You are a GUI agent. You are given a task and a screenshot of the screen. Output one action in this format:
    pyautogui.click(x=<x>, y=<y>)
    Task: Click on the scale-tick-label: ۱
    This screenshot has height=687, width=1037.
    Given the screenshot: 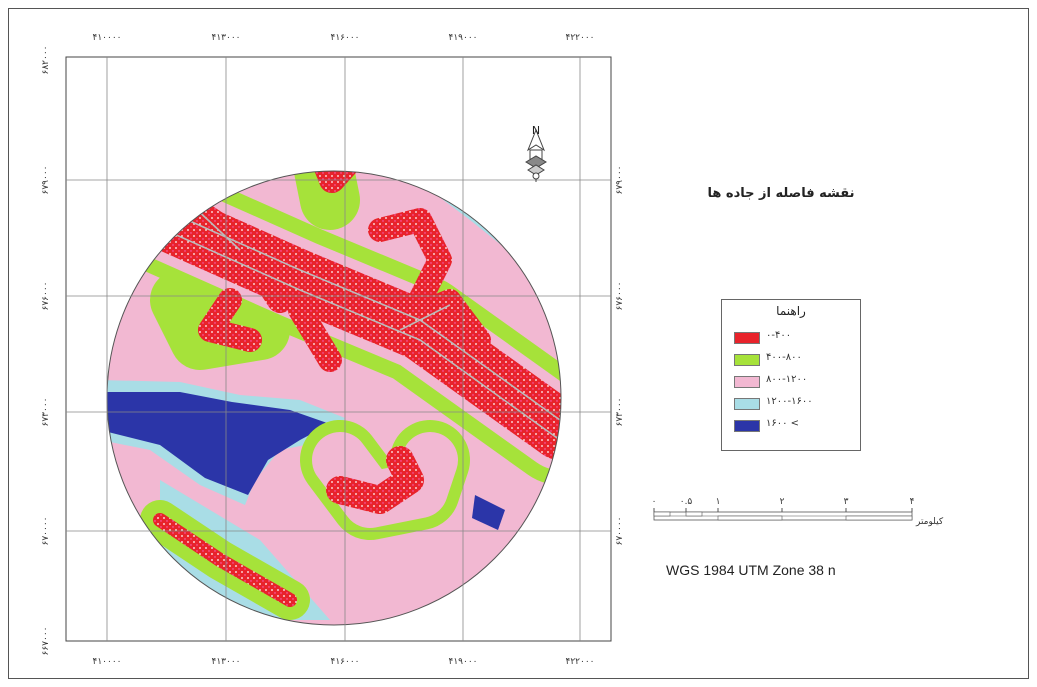 What is the action you would take?
    pyautogui.click(x=718, y=502)
    